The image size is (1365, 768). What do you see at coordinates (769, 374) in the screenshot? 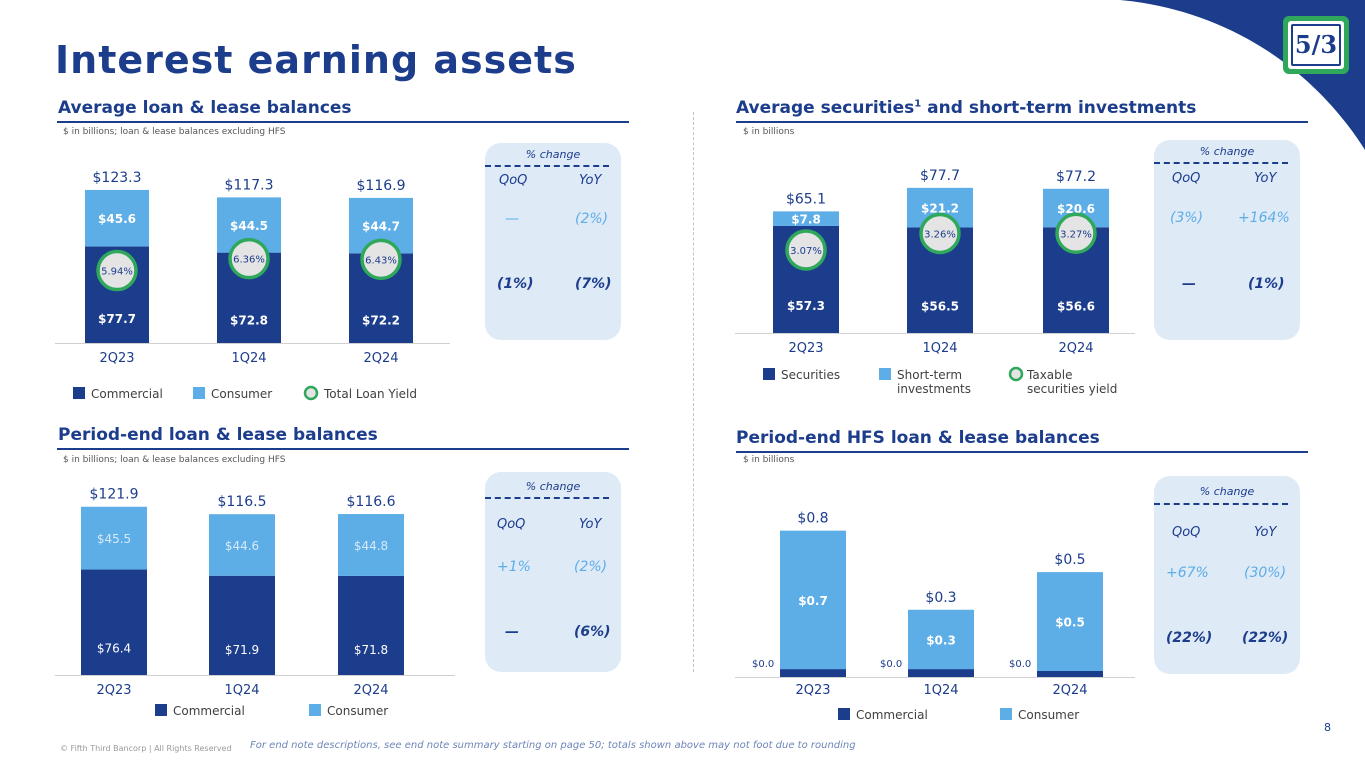
I see `legend-swatch-securities` at bounding box center [769, 374].